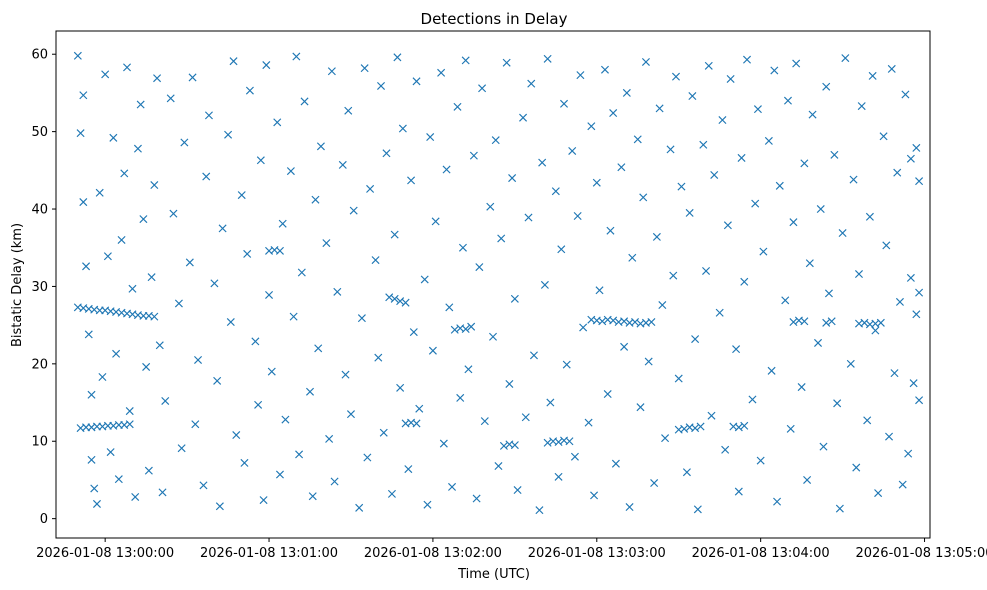  I want to click on y-axis-label: Bistatic Delay (km), so click(17, 285).